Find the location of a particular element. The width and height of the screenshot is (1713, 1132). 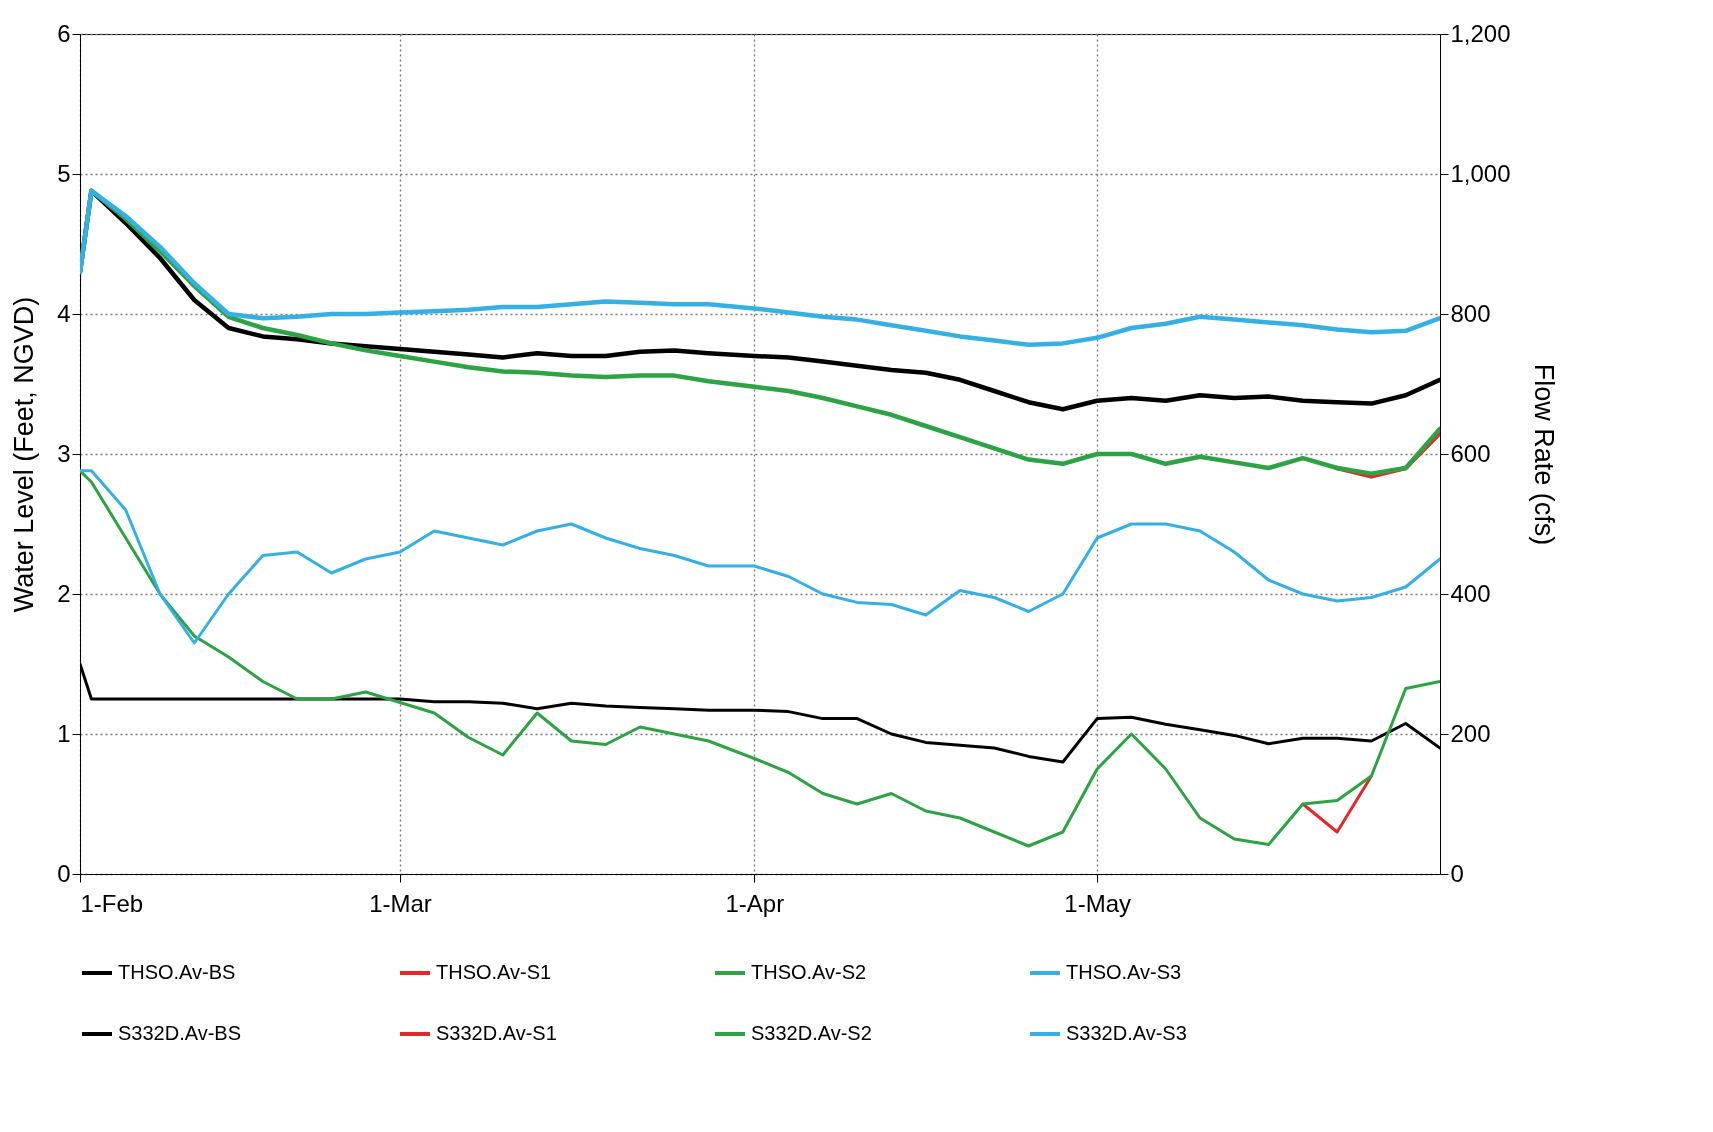

y2-tick-label: 600 is located at coordinates (1470, 453).